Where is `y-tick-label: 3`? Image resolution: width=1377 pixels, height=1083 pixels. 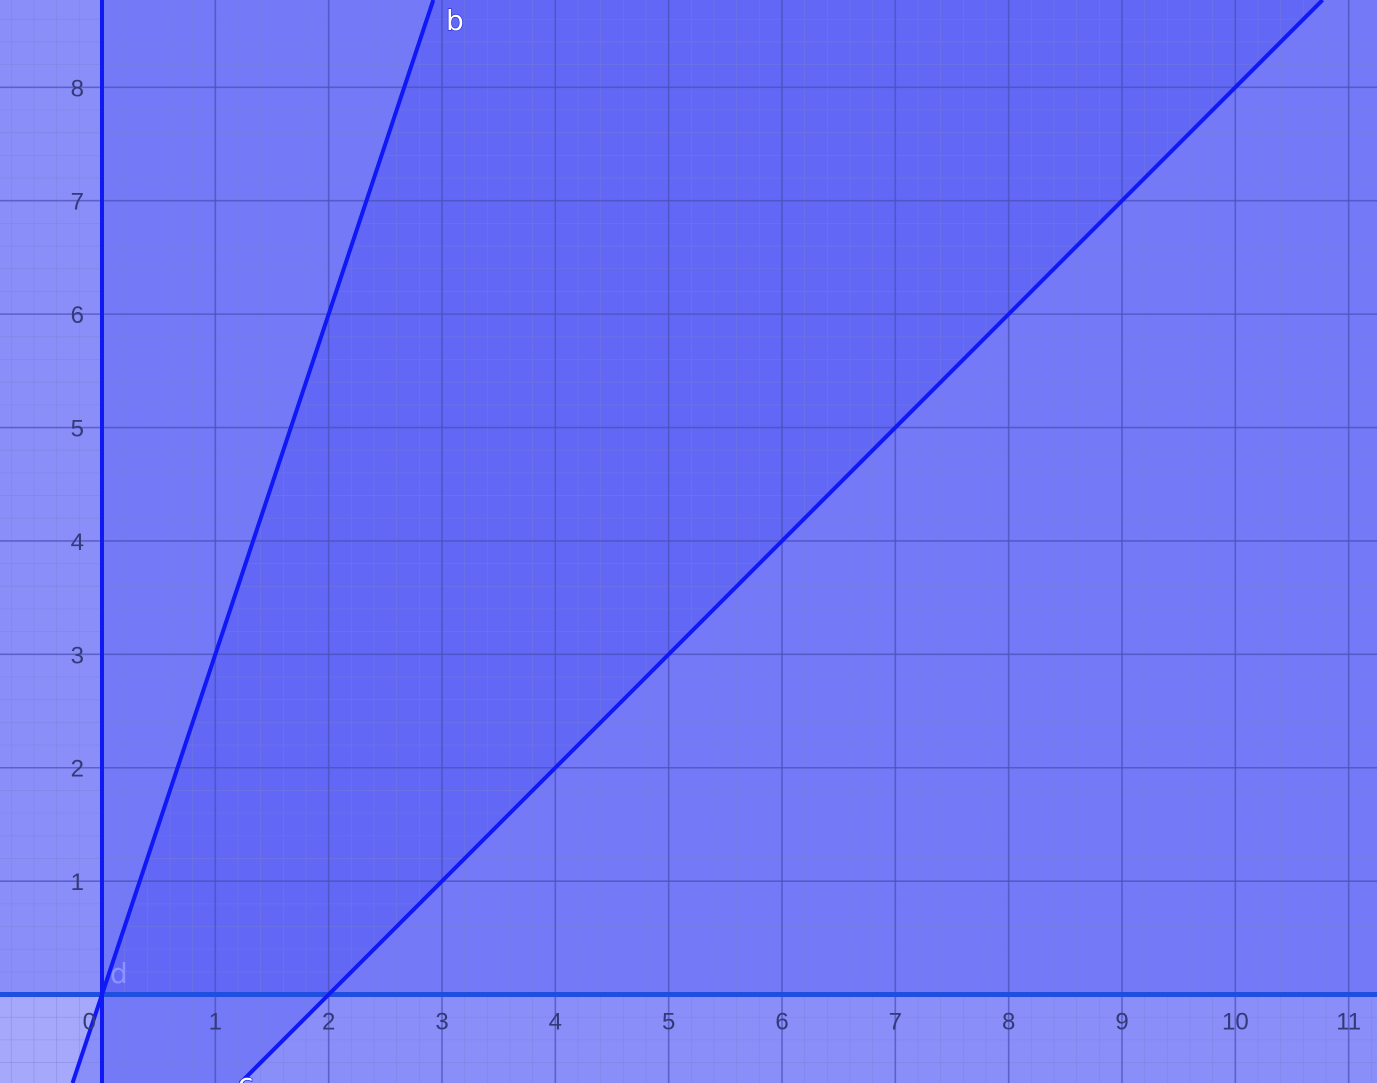 y-tick-label: 3 is located at coordinates (77, 655).